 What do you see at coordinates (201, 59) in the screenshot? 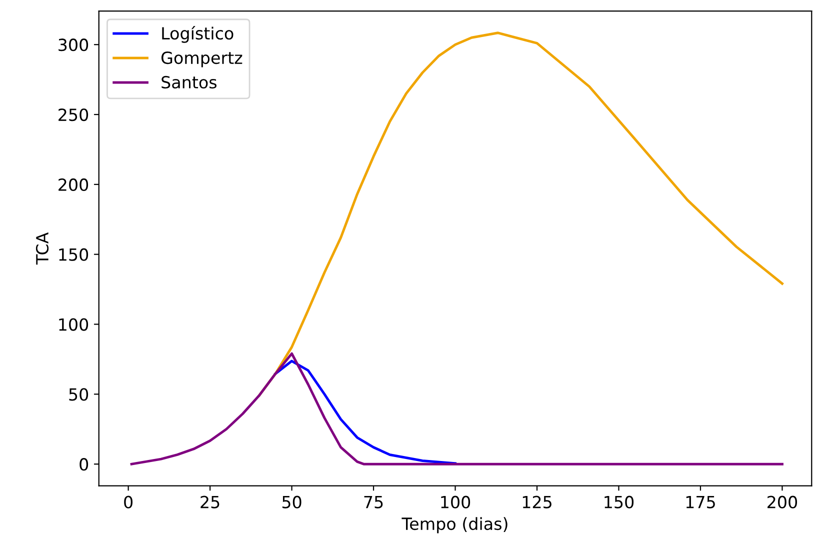
I see `legend-label: Gompertz` at bounding box center [201, 59].